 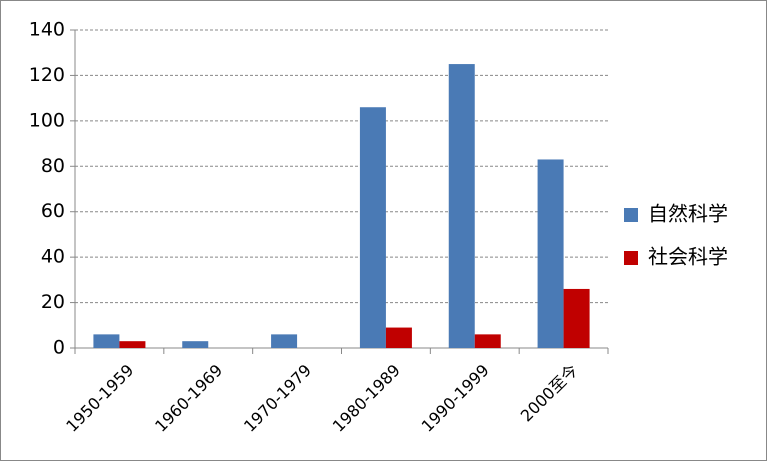 I want to click on y-tick-label: 60, so click(x=53, y=211).